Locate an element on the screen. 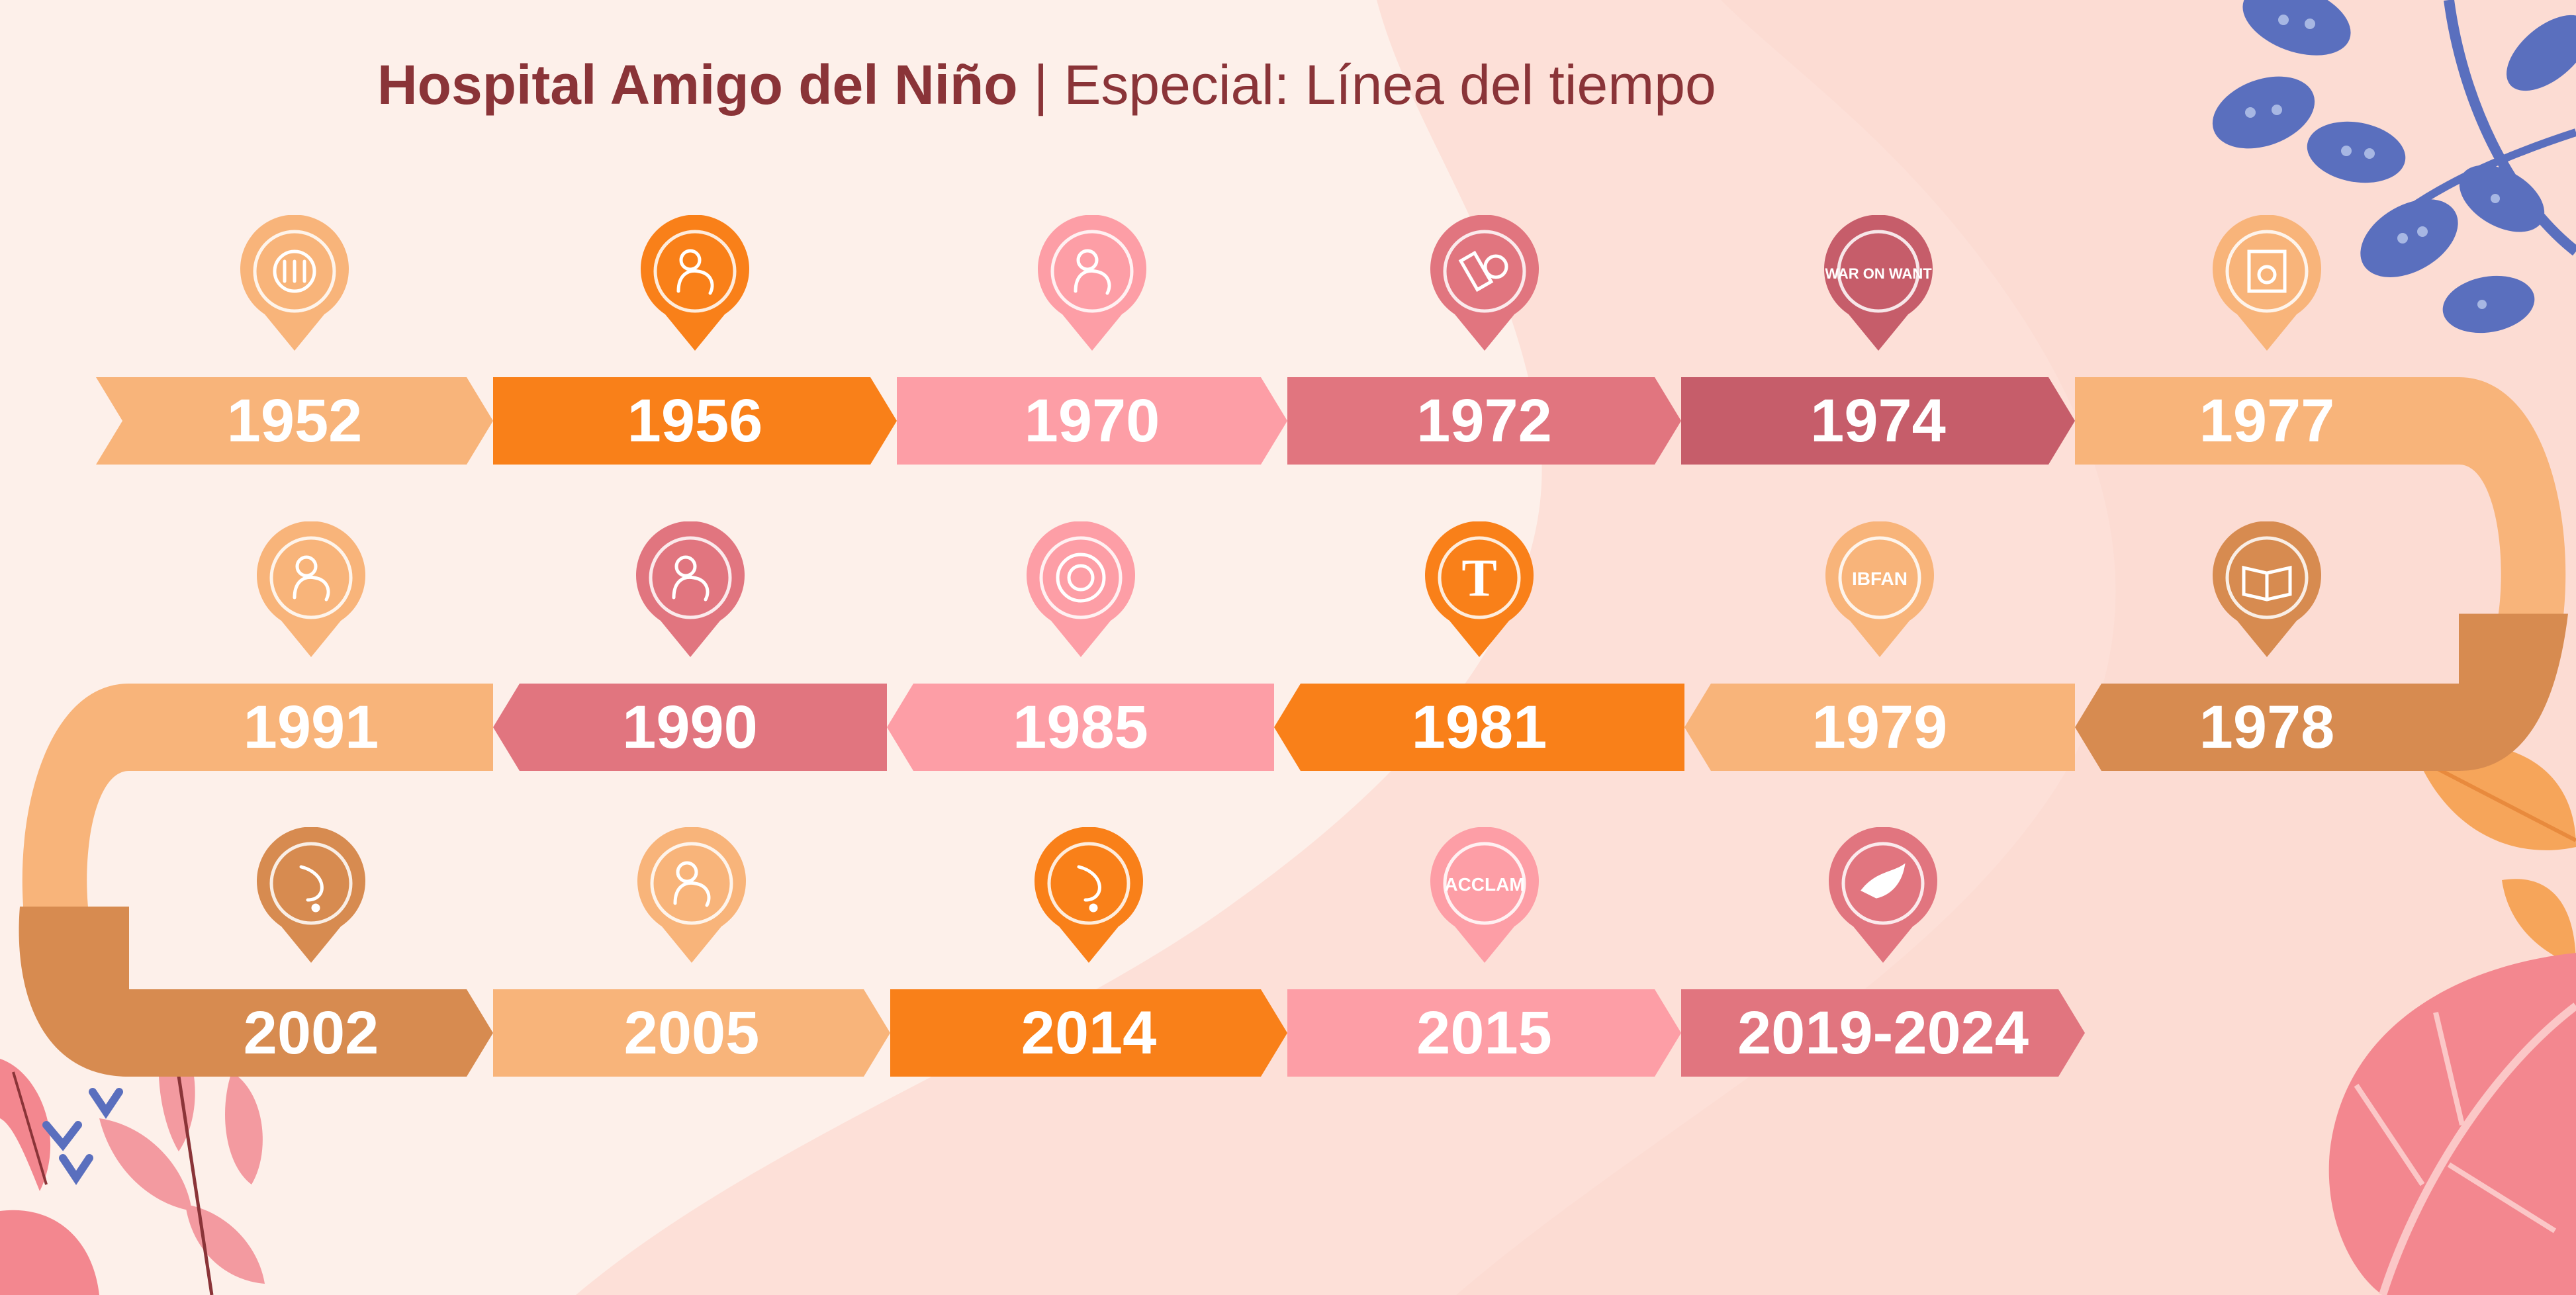 The height and width of the screenshot is (1295, 2576). year-label: 1991 is located at coordinates (311, 727).